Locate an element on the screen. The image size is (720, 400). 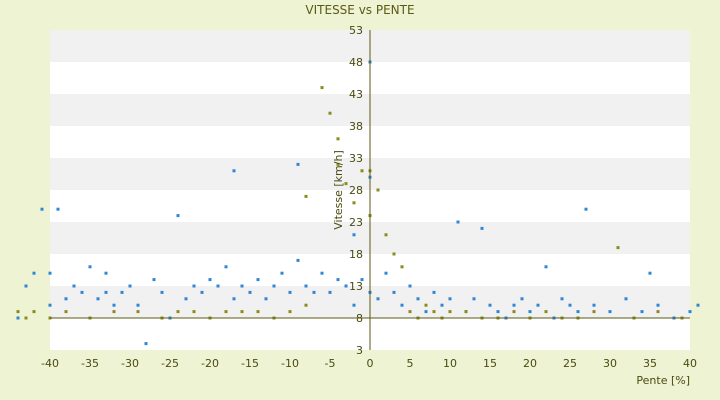
y-tick-label: 3 is located at coordinates (359, 350).